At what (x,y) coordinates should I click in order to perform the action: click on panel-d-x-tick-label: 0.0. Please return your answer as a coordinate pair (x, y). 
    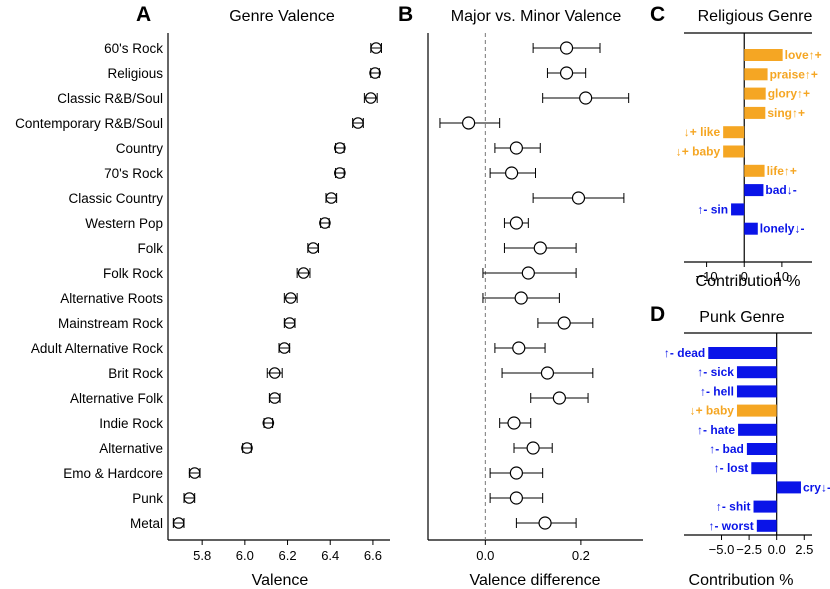
    Looking at the image, I should click on (777, 549).